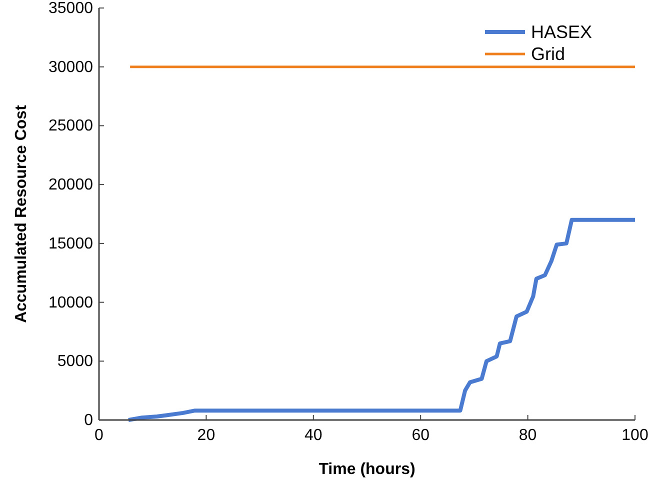  Describe the element at coordinates (71, 243) in the screenshot. I see `y-tick-label: 15000` at that location.